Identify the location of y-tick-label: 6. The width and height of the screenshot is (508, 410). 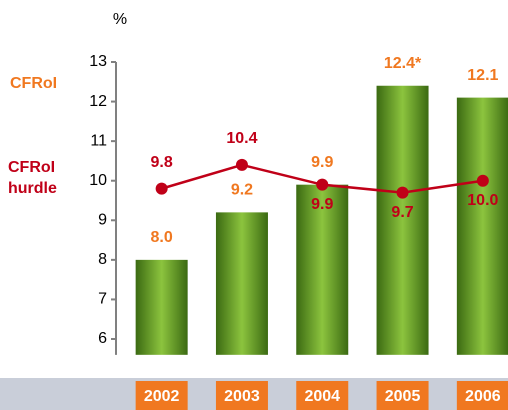
(102, 338).